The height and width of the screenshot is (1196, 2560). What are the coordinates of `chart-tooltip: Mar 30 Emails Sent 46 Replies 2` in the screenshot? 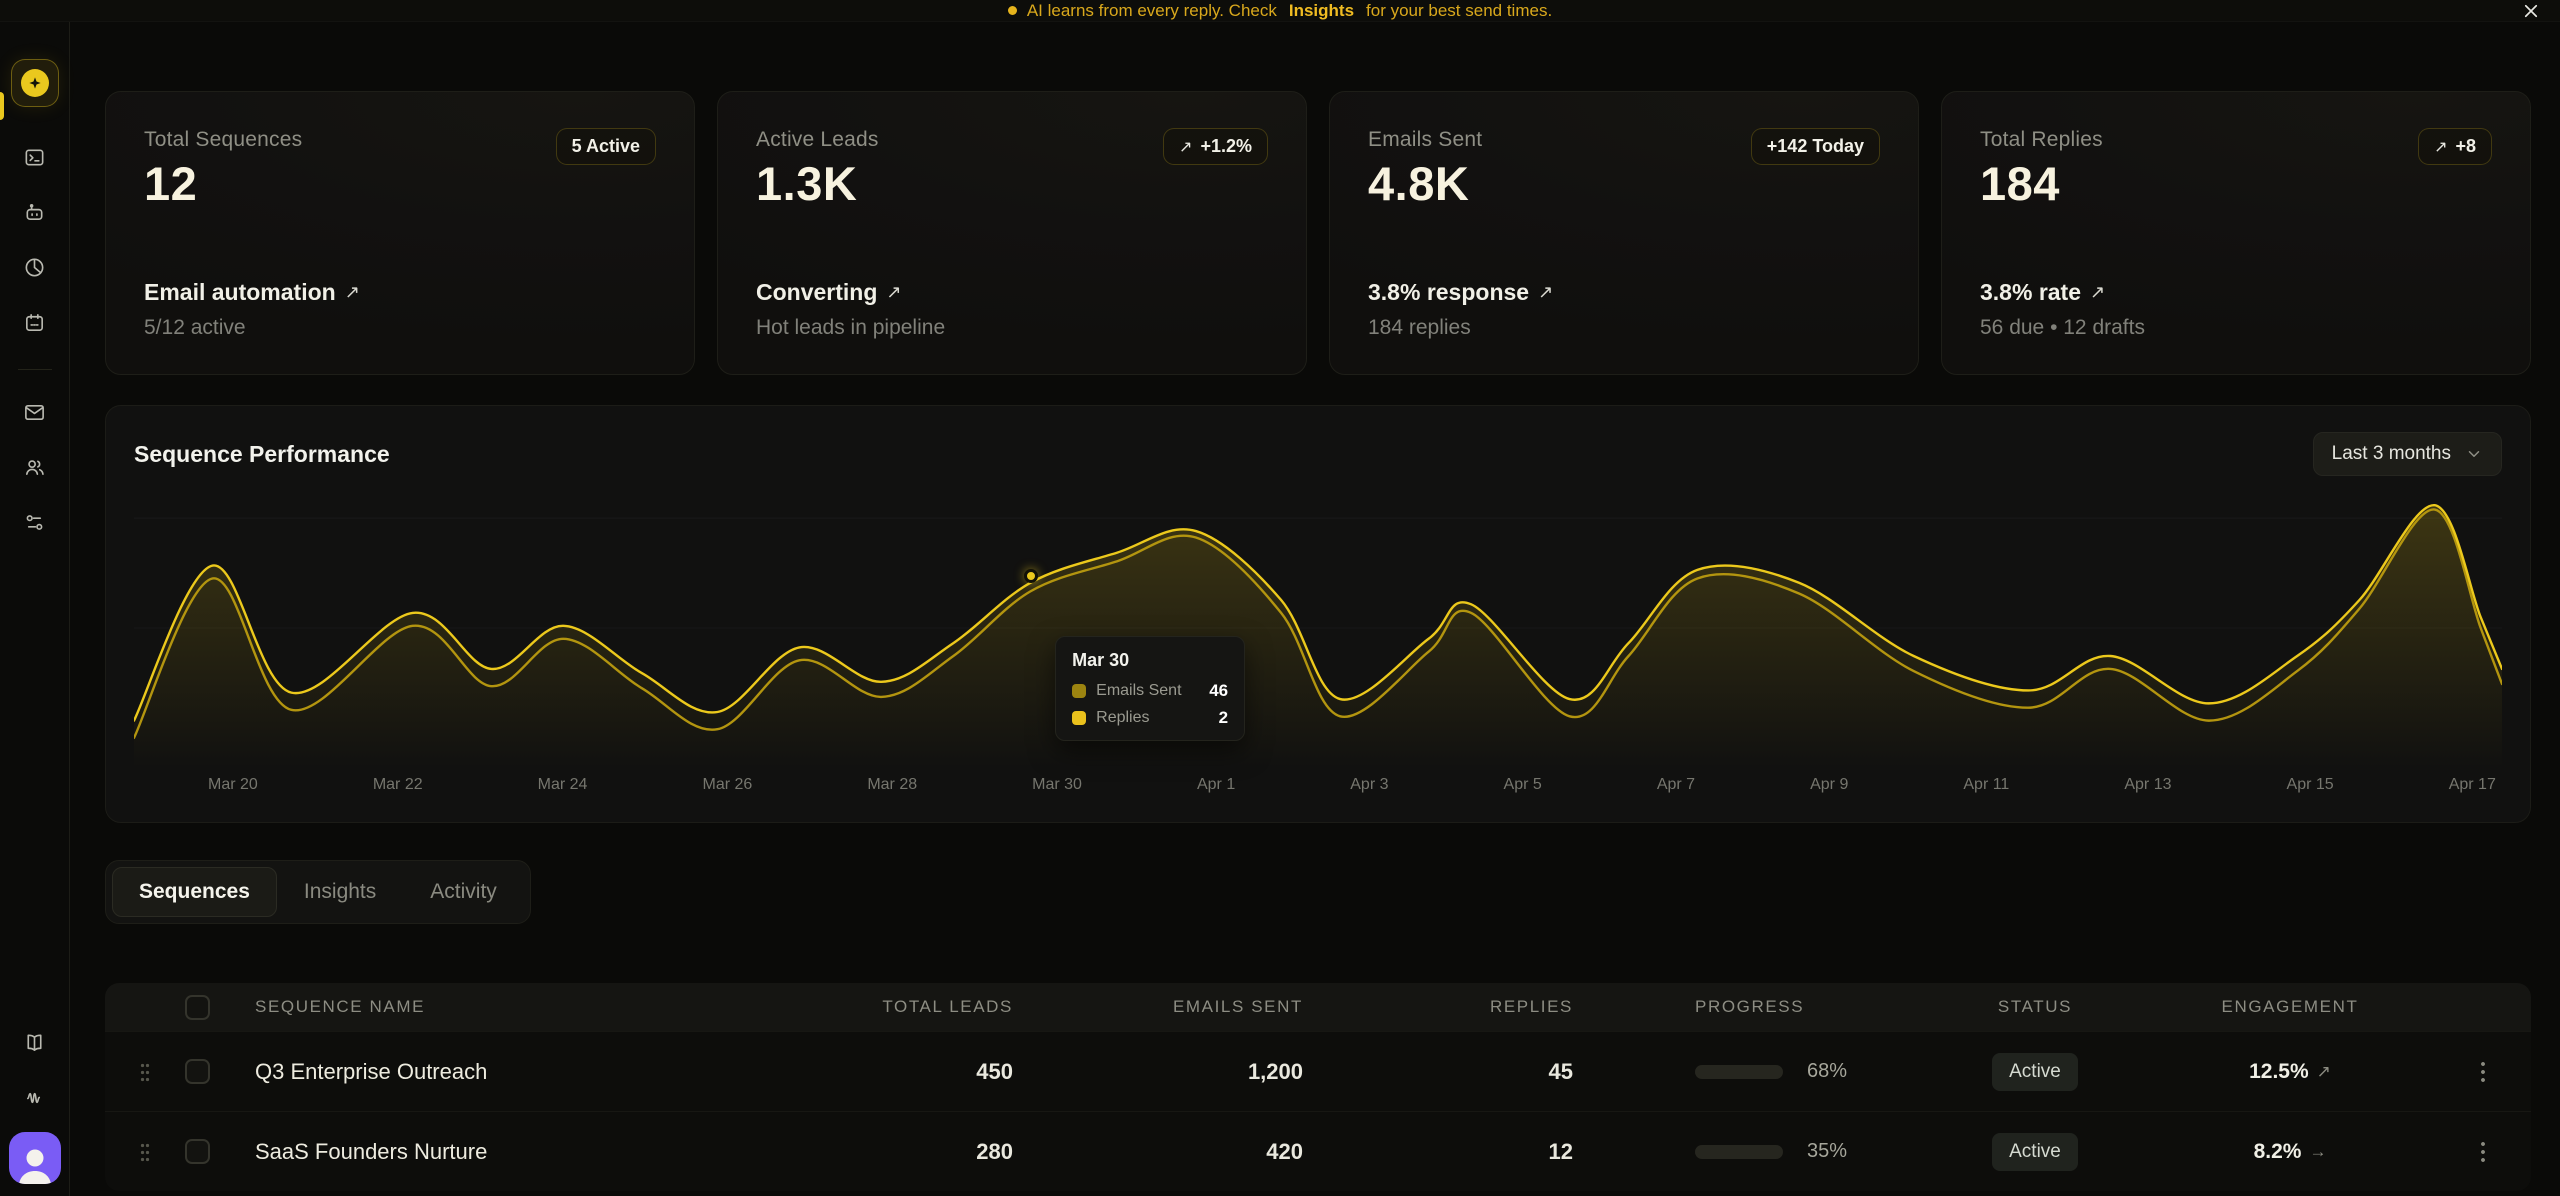 It's located at (1150, 689).